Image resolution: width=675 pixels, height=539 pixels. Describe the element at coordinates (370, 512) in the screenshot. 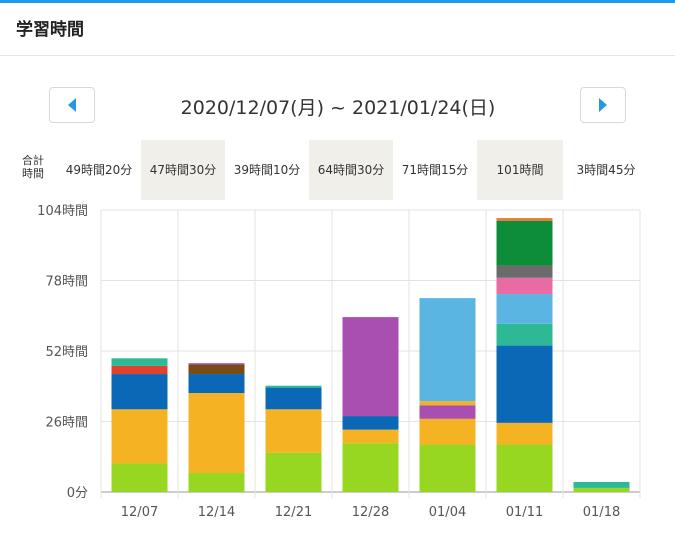

I see `x-tick-label: 12/28` at that location.